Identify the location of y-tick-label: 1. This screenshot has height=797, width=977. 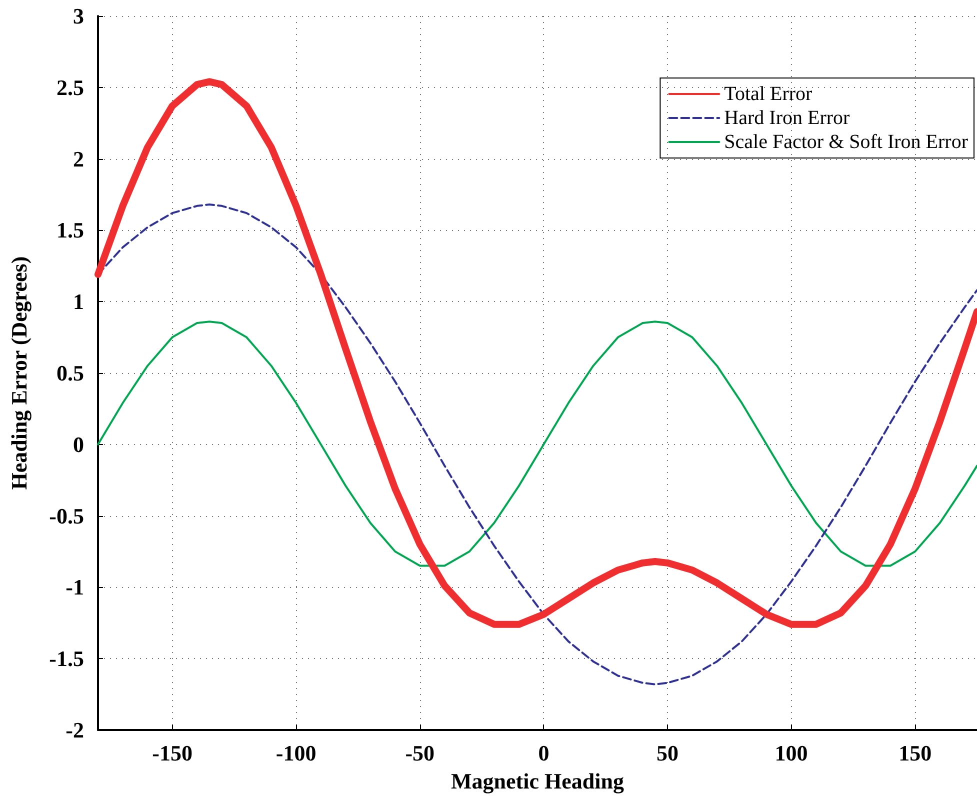
(78, 301).